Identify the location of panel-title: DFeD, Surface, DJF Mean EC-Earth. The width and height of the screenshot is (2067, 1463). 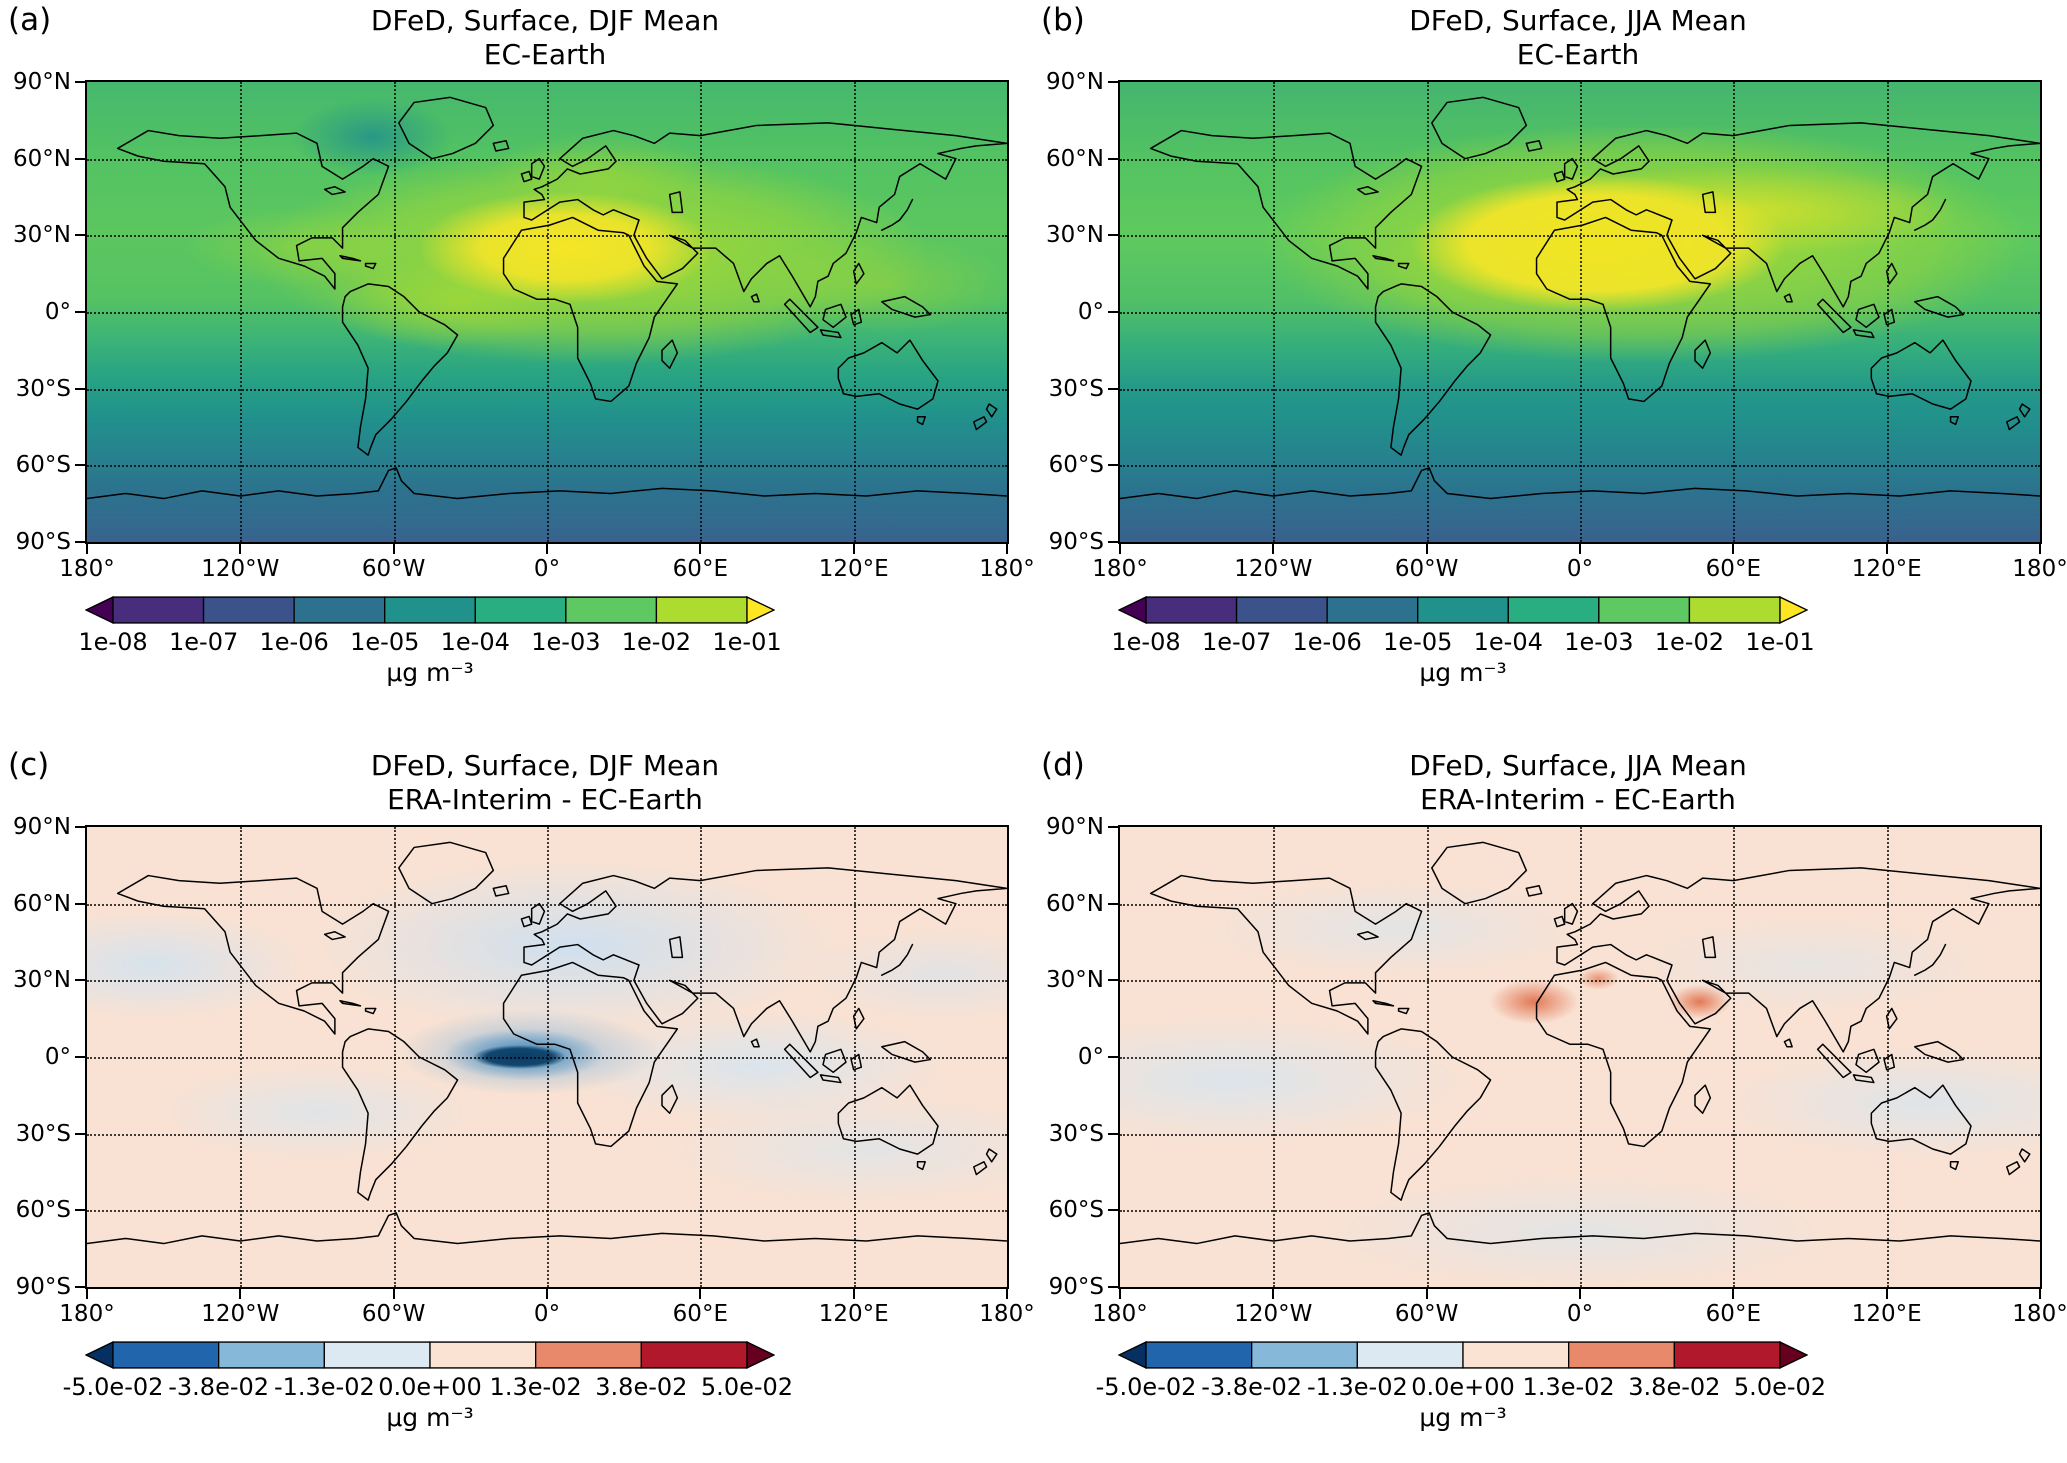
(545, 38).